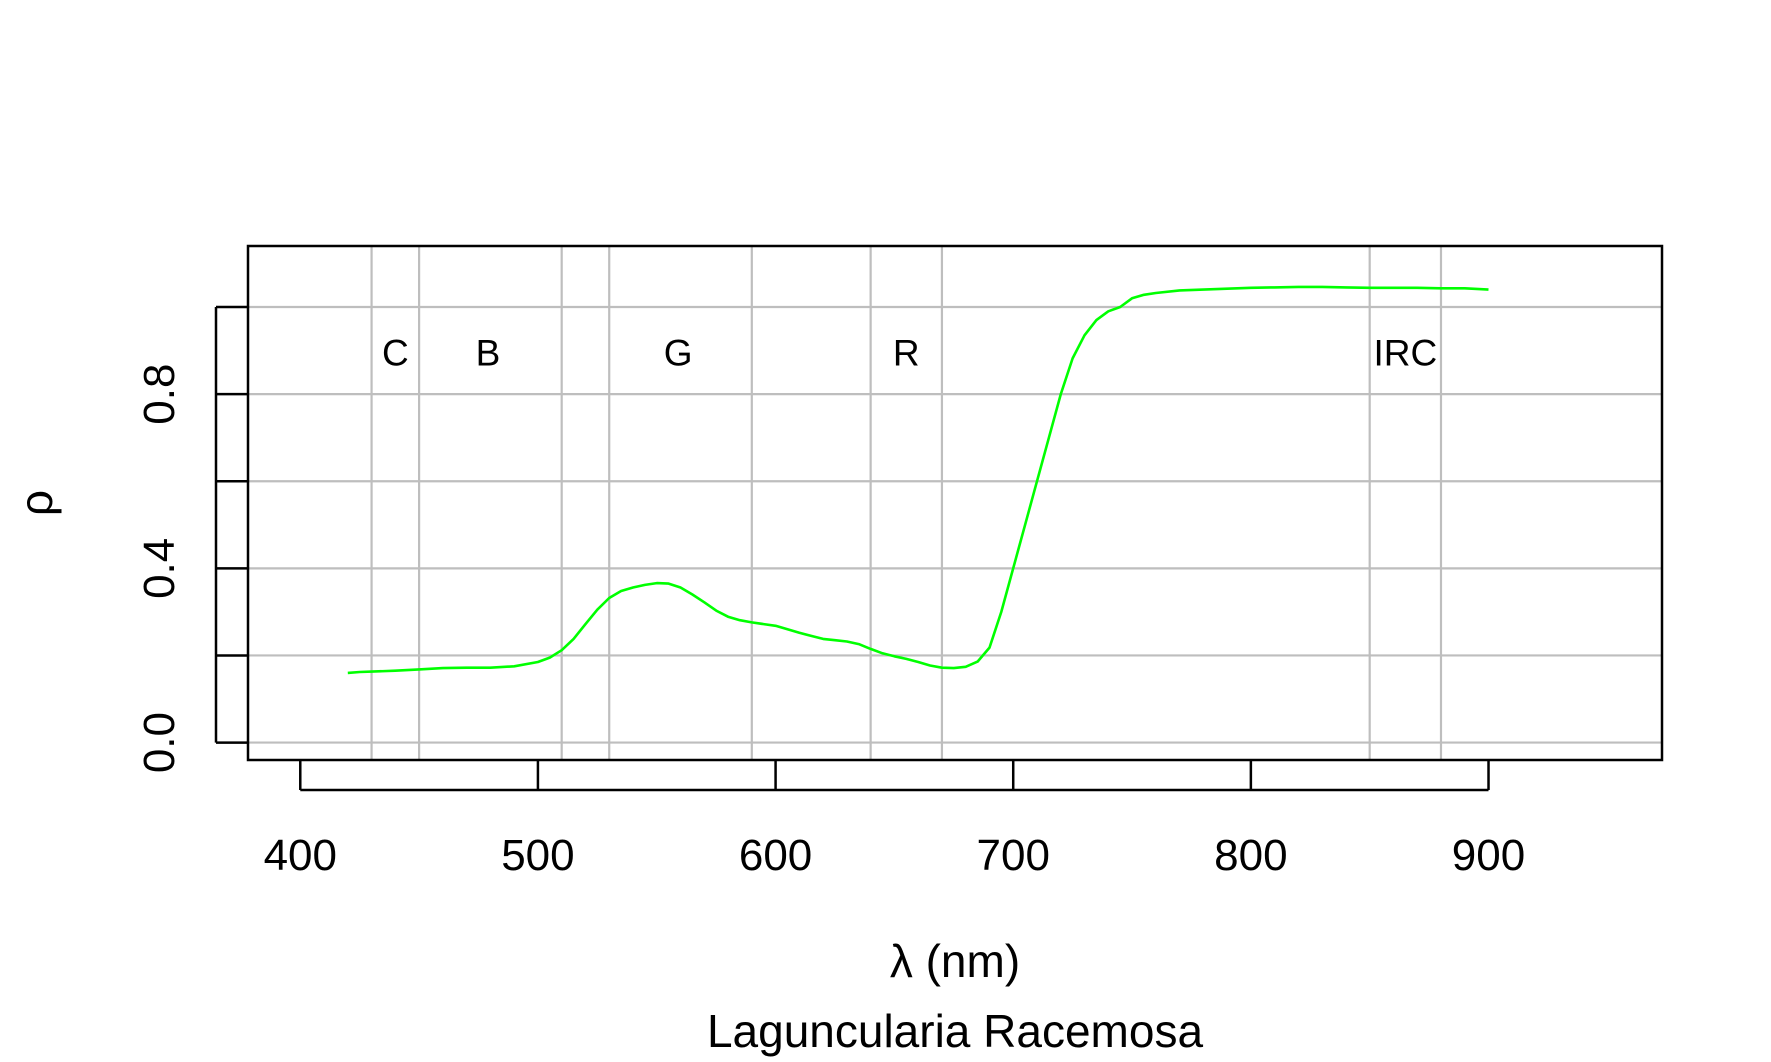  Describe the element at coordinates (537, 855) in the screenshot. I see `x-tick-label: 500` at that location.